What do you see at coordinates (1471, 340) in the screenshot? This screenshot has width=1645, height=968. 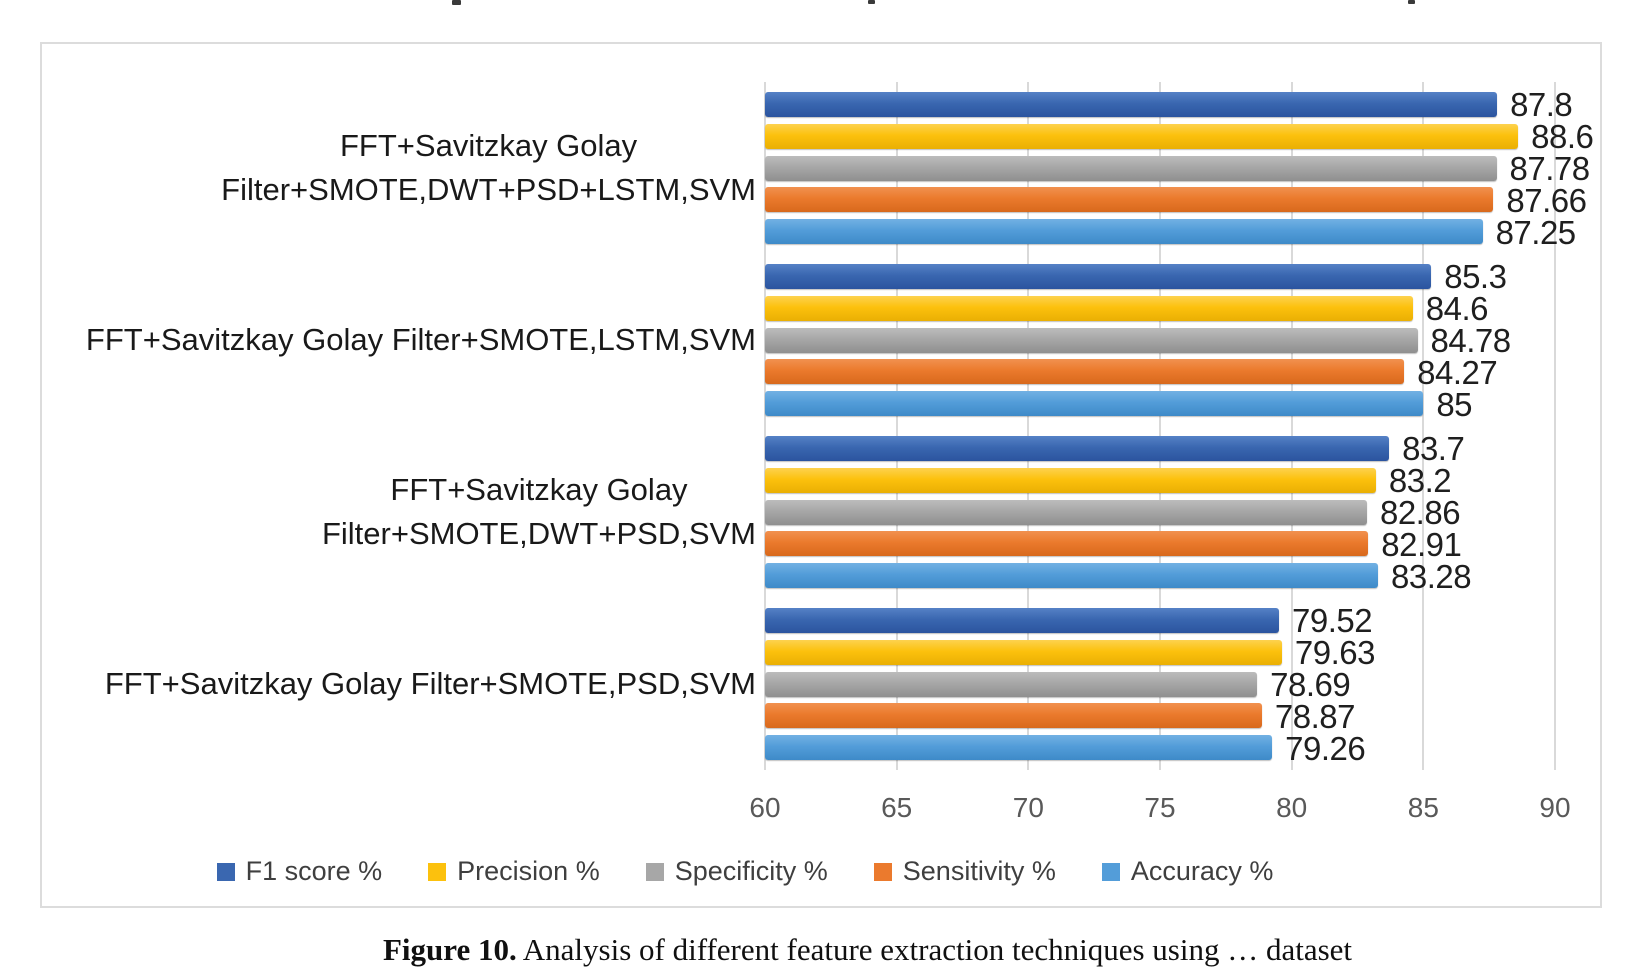 I see `bar-value-label: 84.78` at bounding box center [1471, 340].